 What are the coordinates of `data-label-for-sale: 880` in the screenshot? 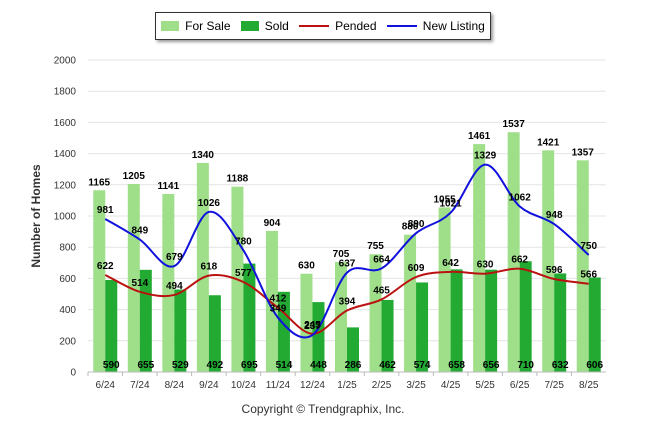 It's located at (410, 227).